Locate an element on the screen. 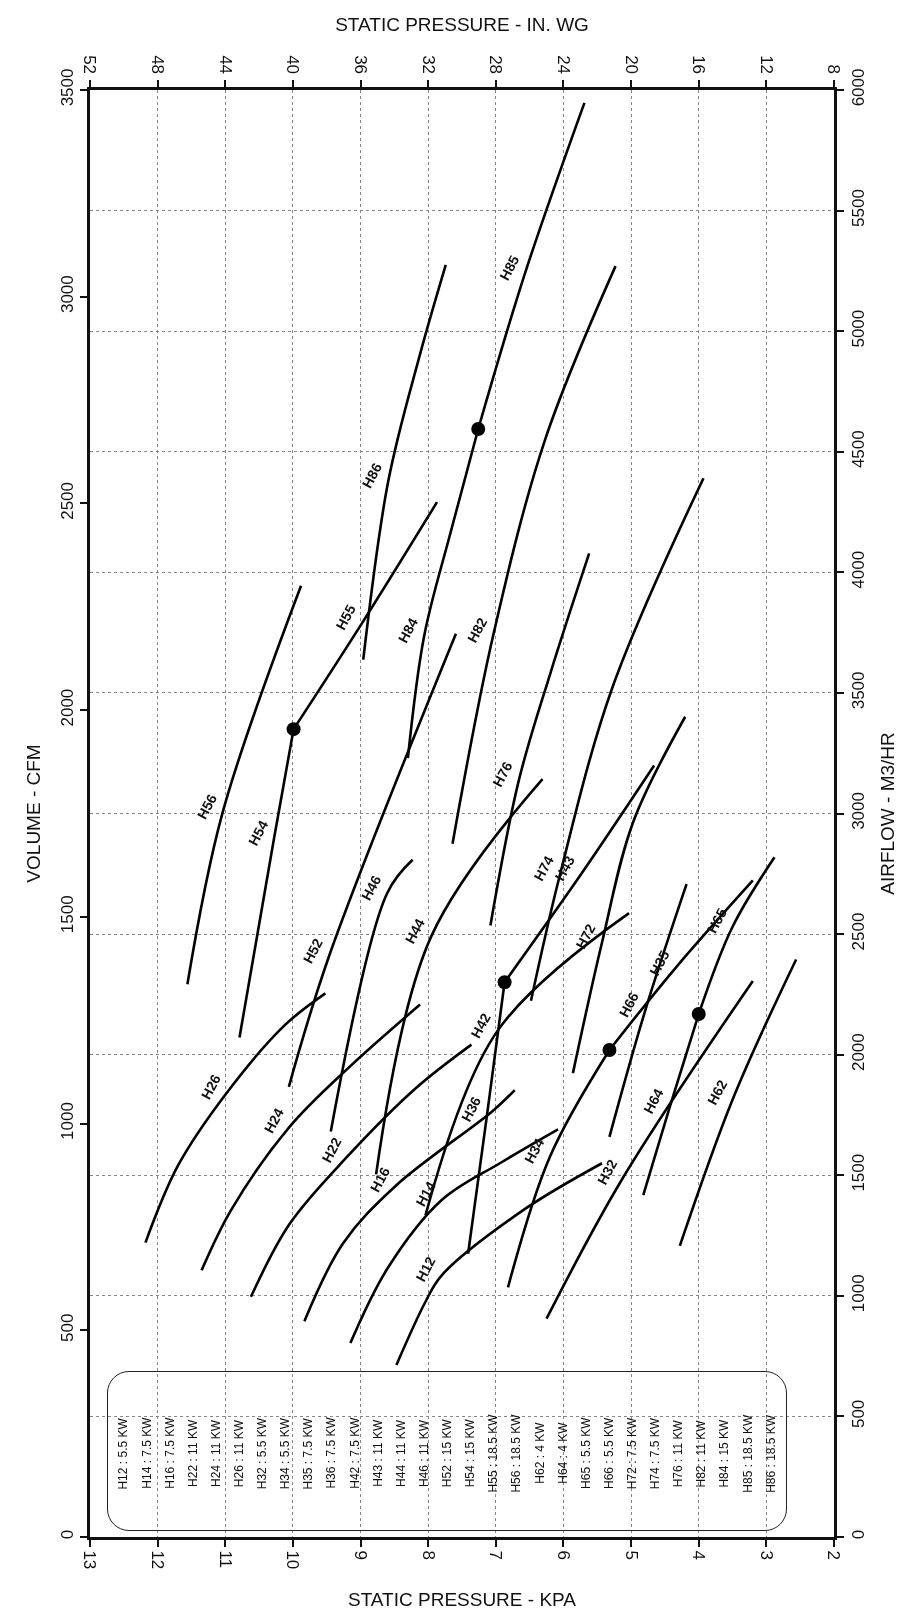 The height and width of the screenshot is (1617, 924). text: H35 is located at coordinates (659, 963).